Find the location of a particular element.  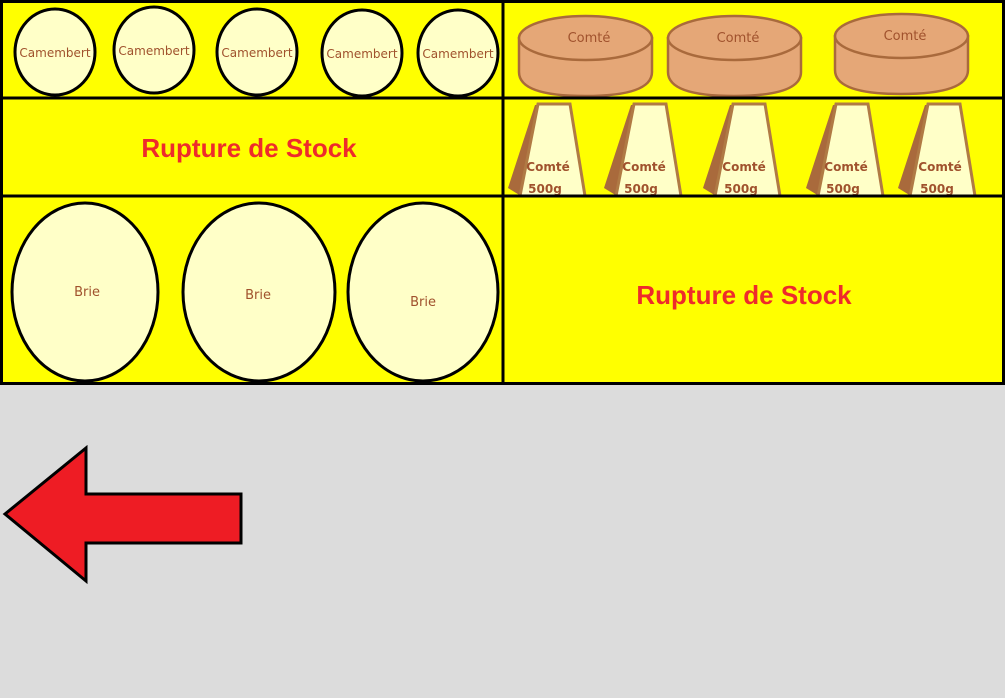

shelf-section-comte-wheels: Comté Comté Comté is located at coordinates (743, 55).